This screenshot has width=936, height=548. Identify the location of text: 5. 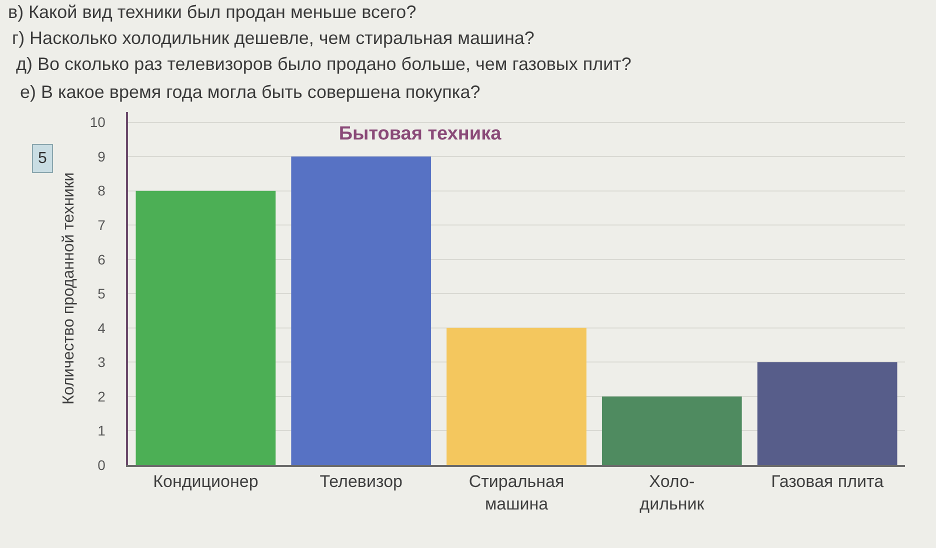
(42, 158).